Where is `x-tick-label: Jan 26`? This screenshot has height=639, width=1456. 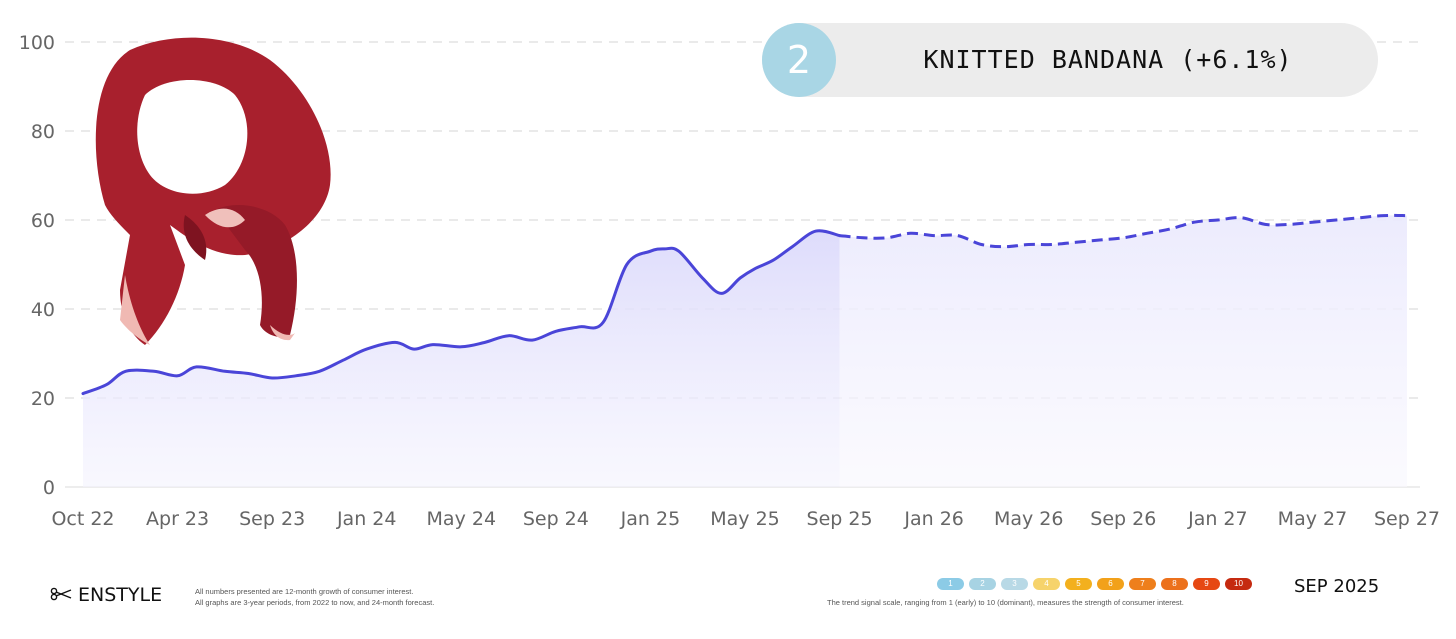
x-tick-label: Jan 26 is located at coordinates (933, 519).